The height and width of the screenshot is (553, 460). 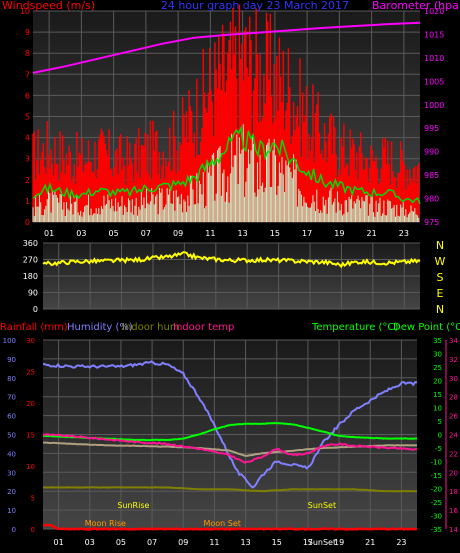 I want to click on temperature-tick-label: -20, so click(x=436, y=490).